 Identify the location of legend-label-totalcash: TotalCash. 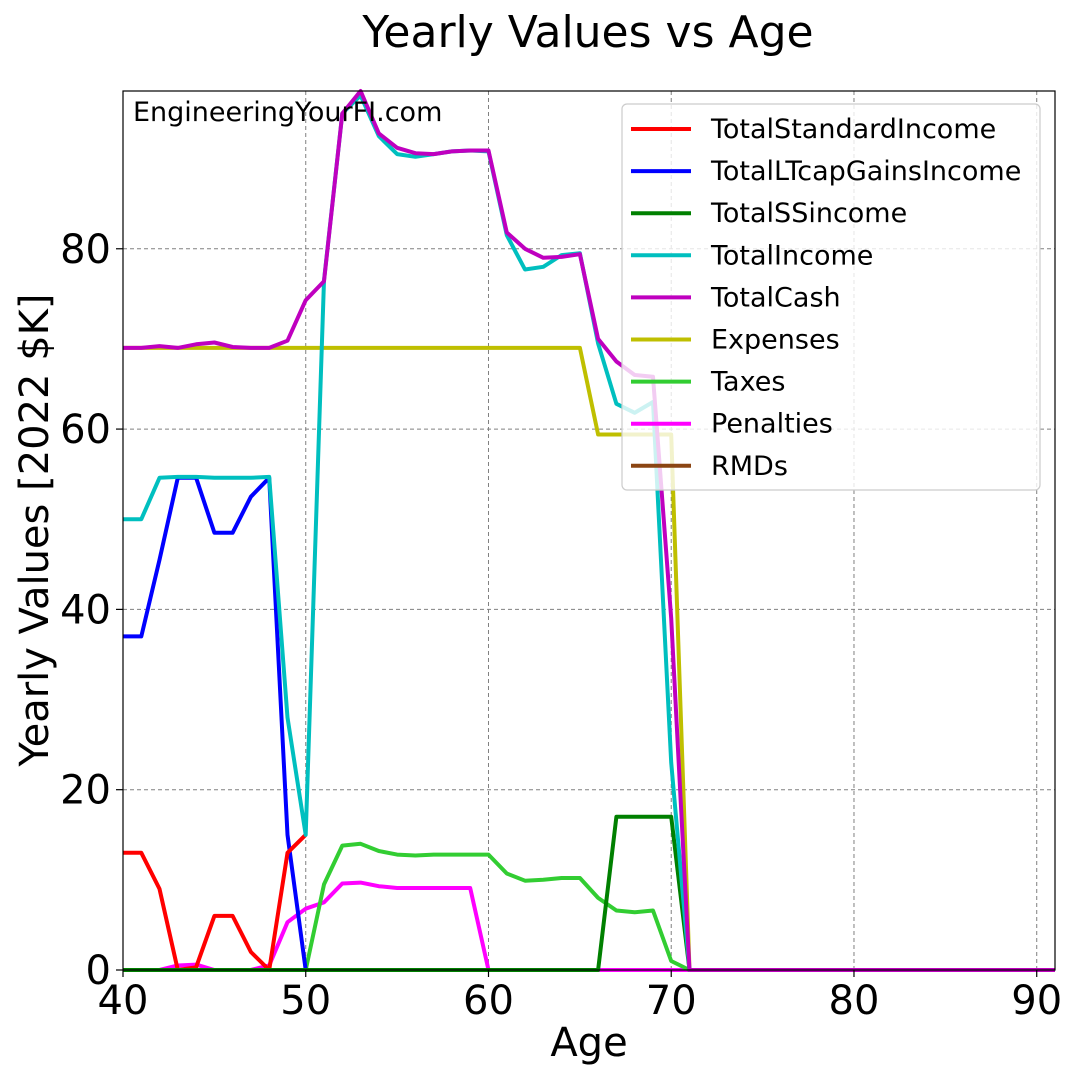
(775, 297).